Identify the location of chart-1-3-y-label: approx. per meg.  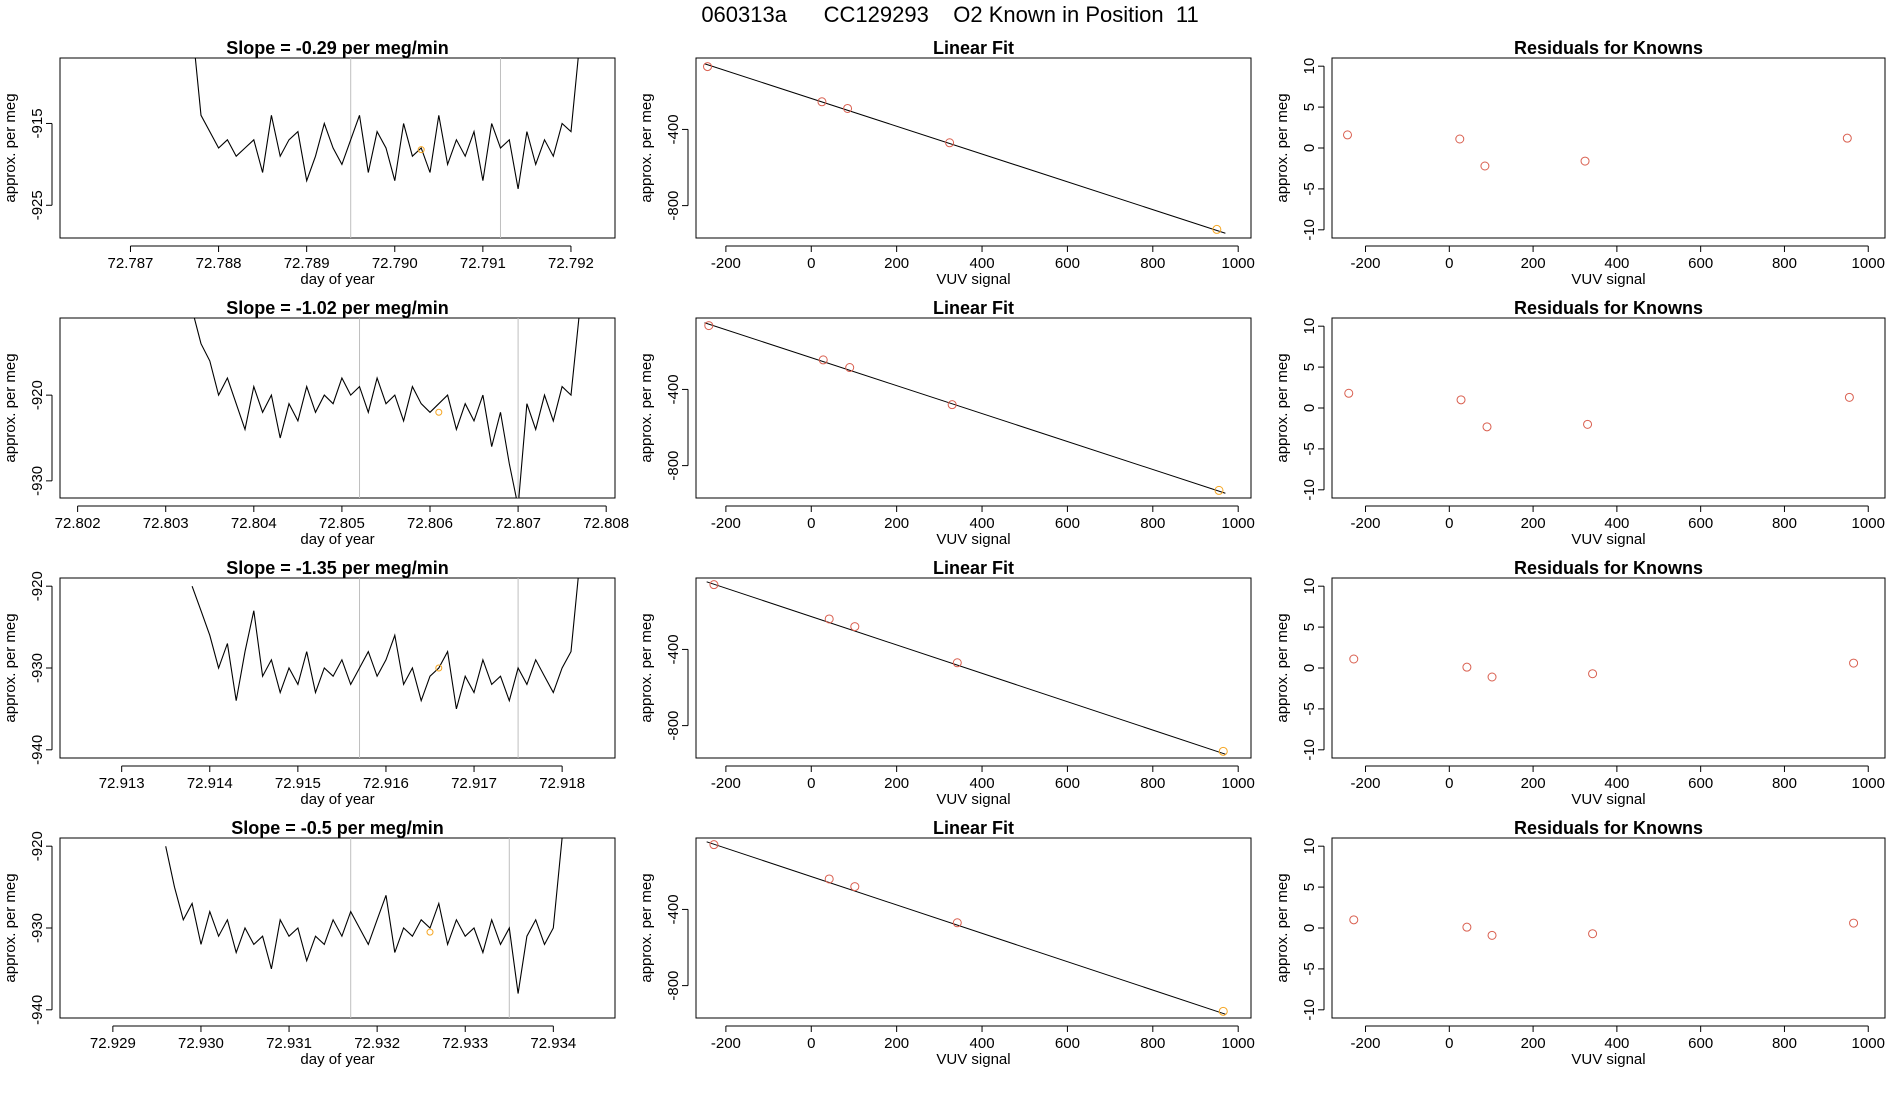
(1282, 147).